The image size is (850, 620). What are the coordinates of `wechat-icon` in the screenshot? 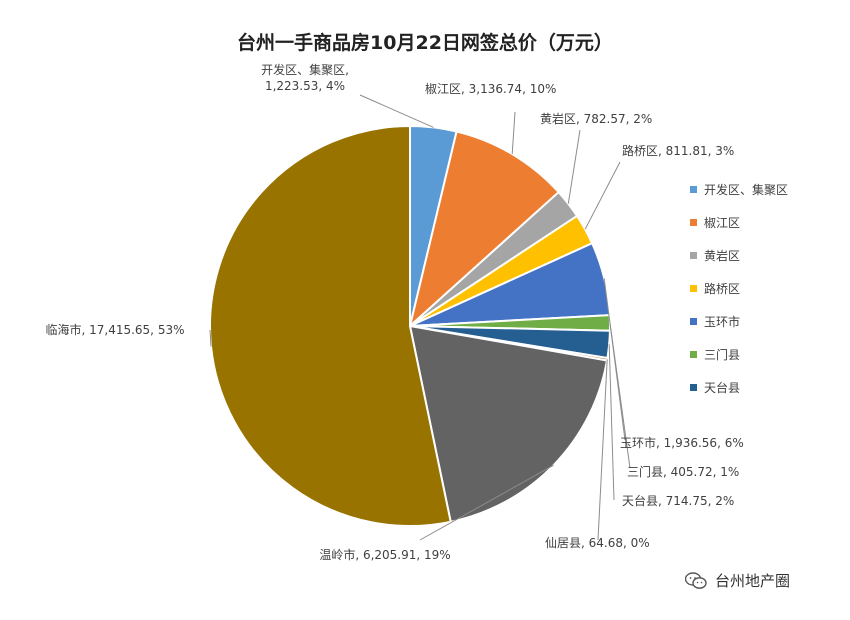 It's located at (696, 580).